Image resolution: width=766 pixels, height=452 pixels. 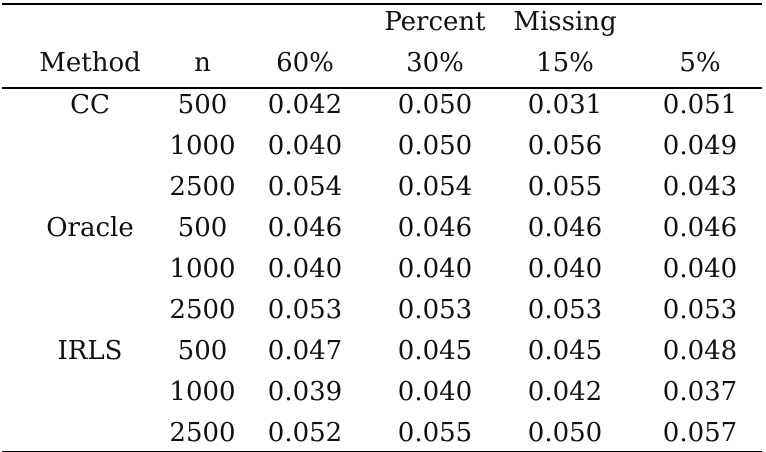 I want to click on cell-5-percent: 0.048, so click(x=700, y=351).